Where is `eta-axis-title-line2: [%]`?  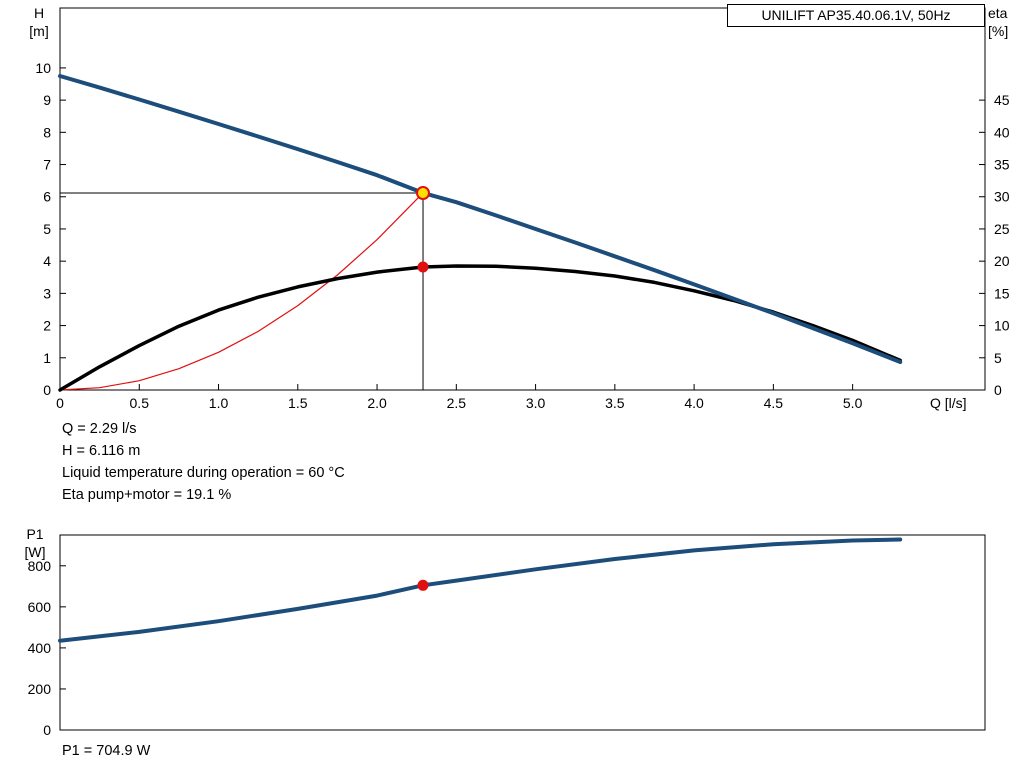
eta-axis-title-line2: [%] is located at coordinates (998, 31).